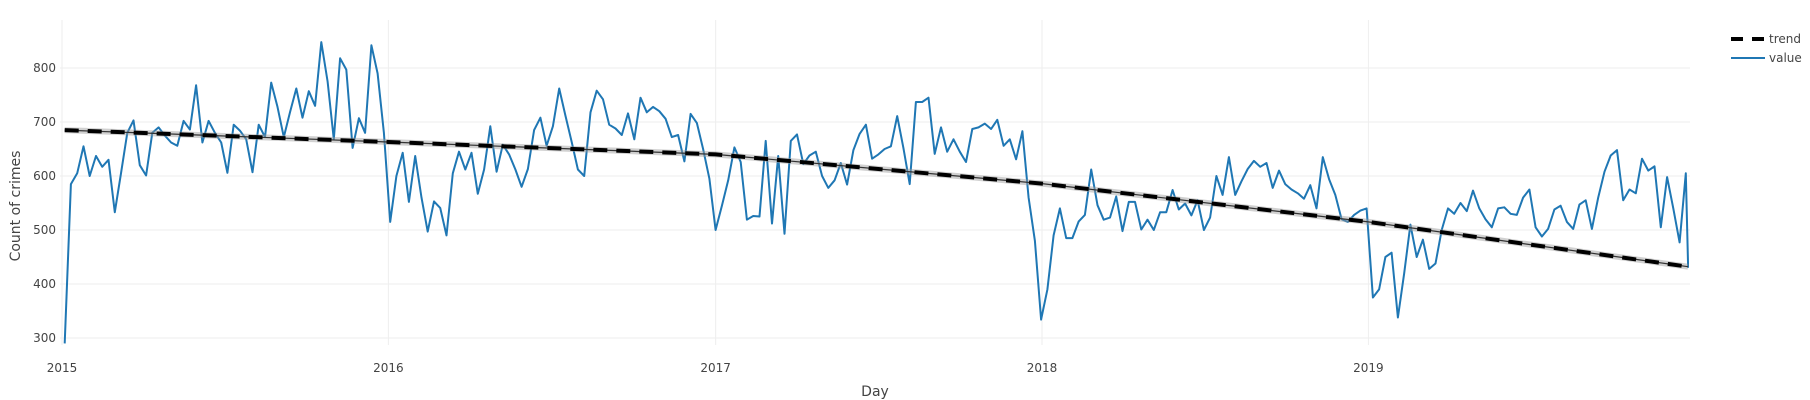 This screenshot has width=1810, height=400. I want to click on y-tick-label: 300, so click(44, 338).